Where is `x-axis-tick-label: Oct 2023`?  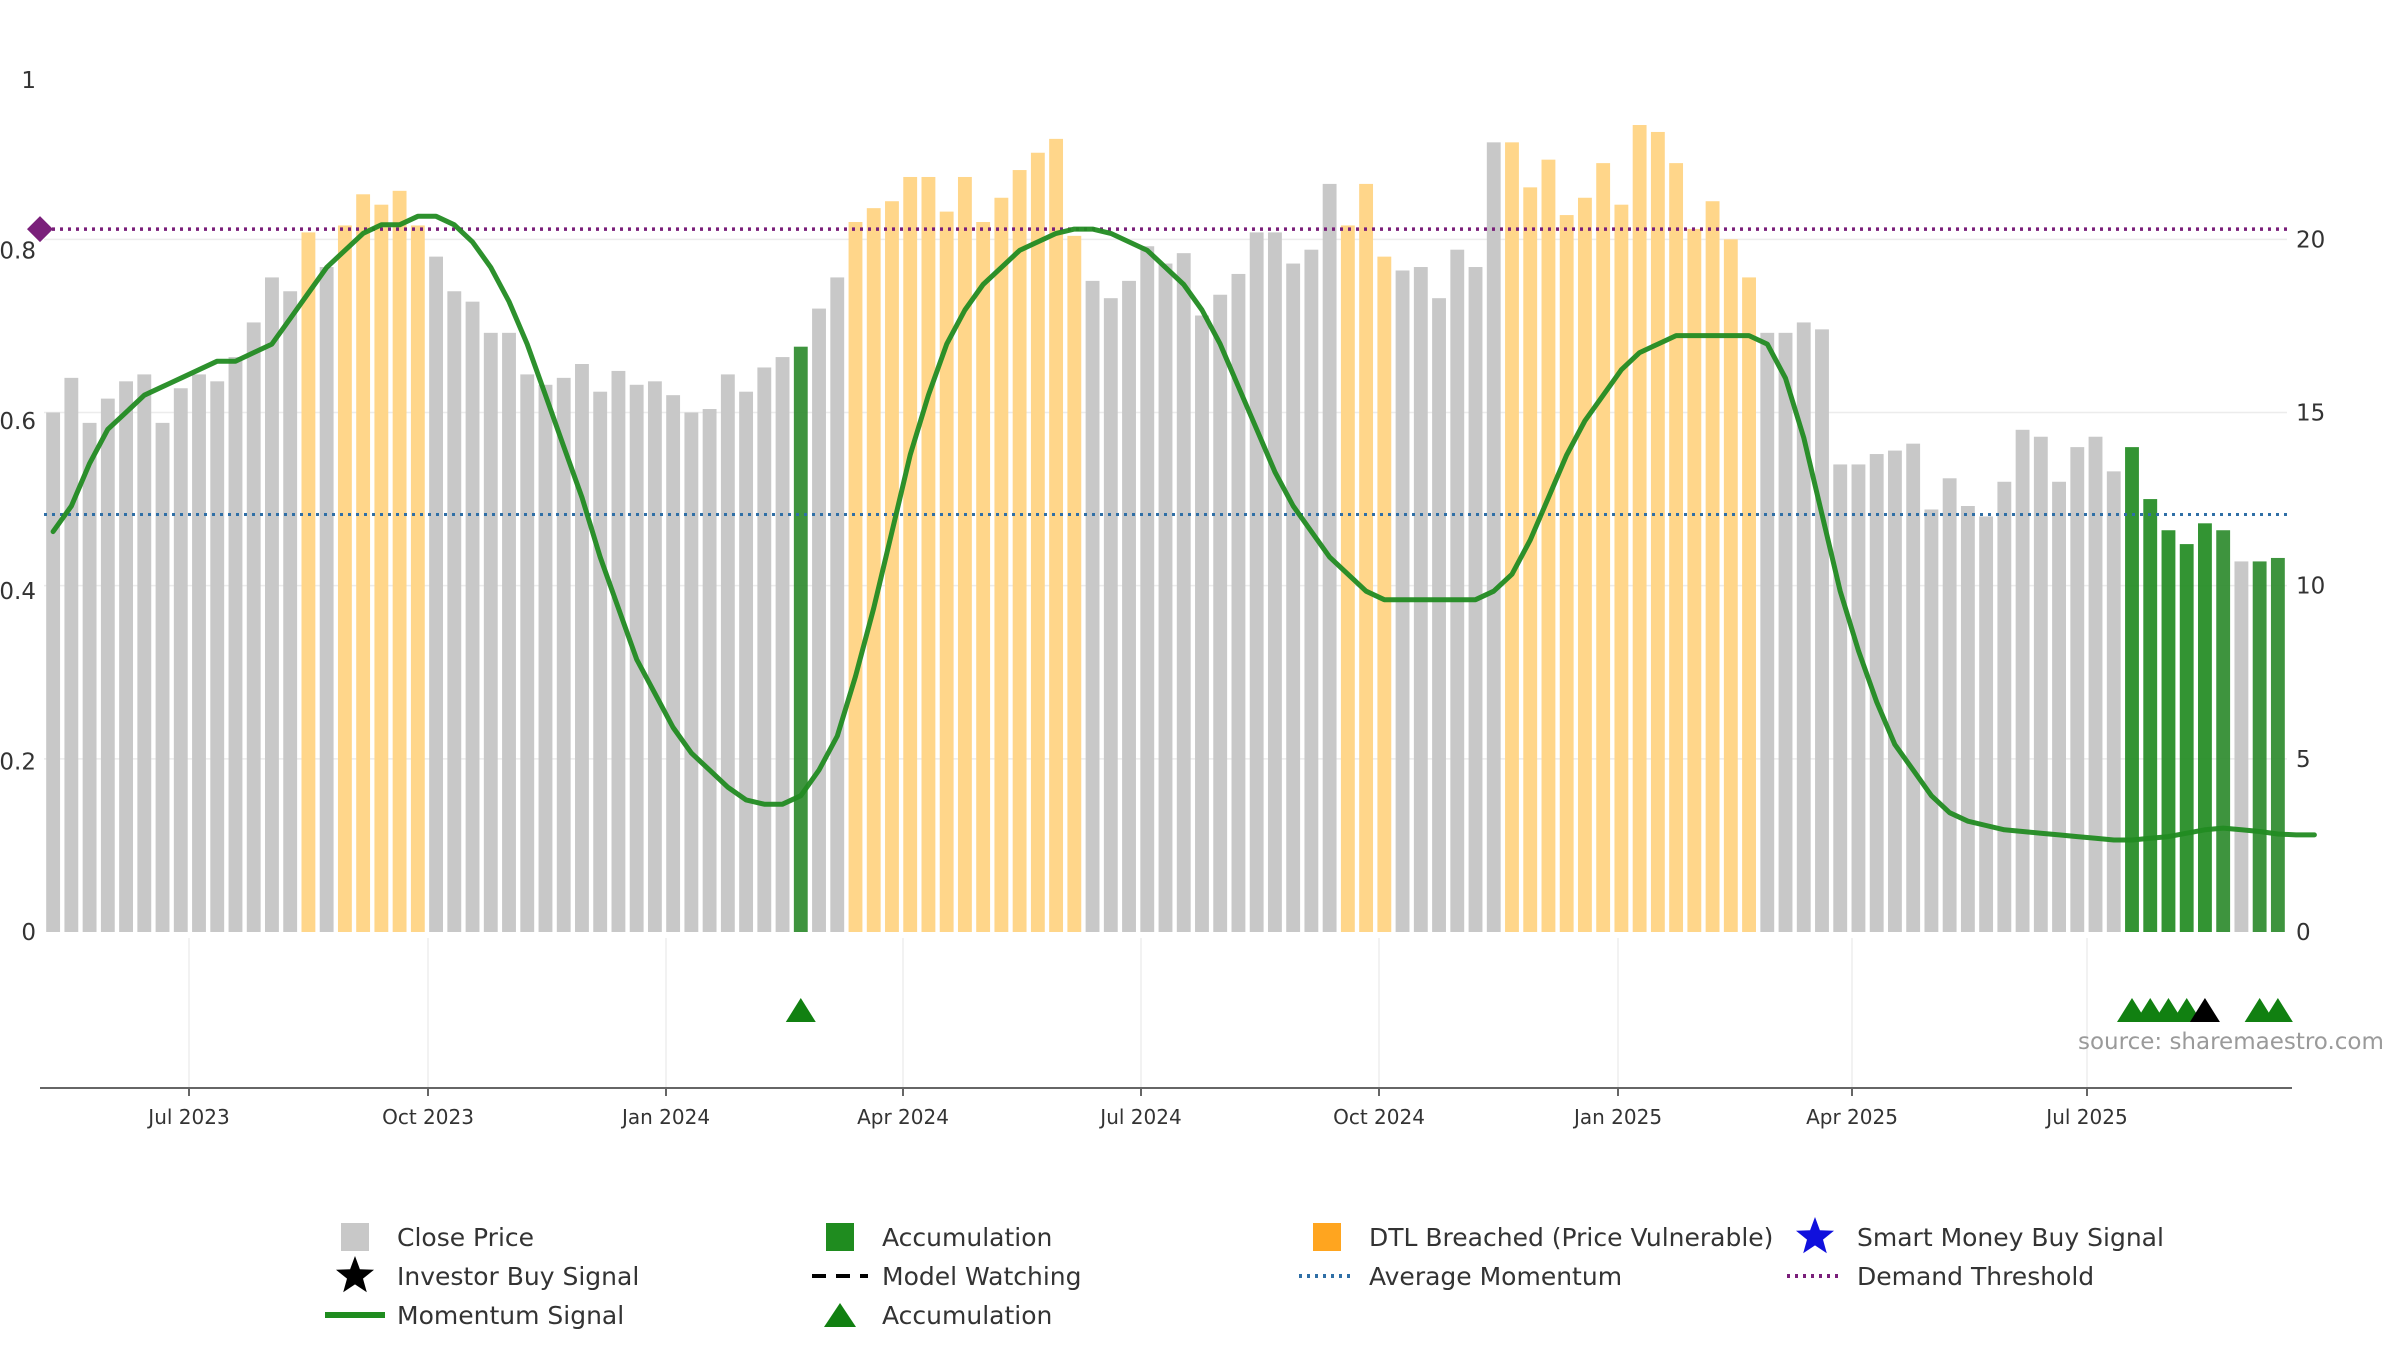
x-axis-tick-label: Oct 2023 is located at coordinates (428, 1117).